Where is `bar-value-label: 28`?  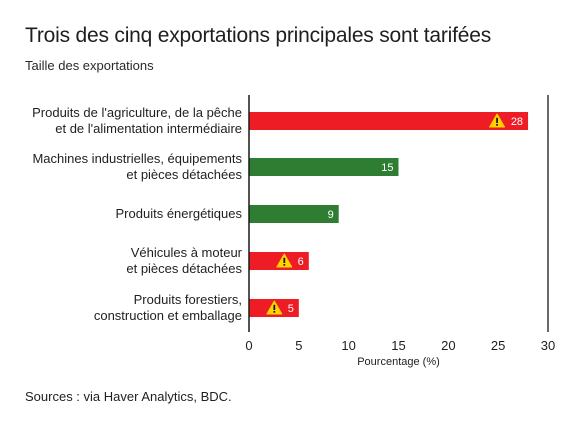 bar-value-label: 28 is located at coordinates (517, 122).